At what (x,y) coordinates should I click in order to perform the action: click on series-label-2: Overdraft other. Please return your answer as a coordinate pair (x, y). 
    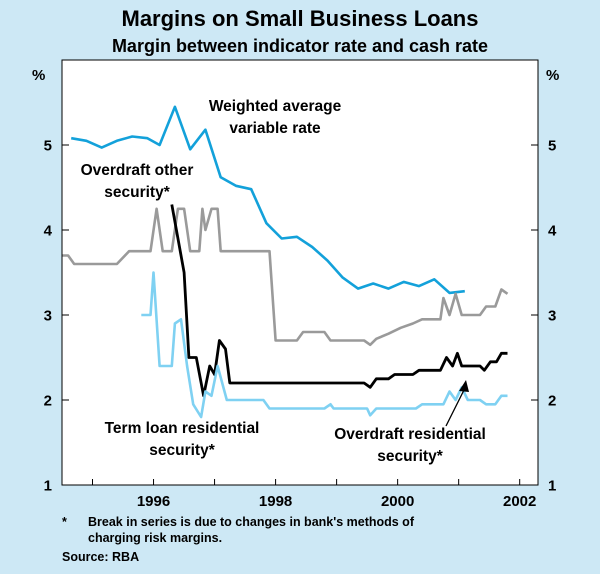
    Looking at the image, I should click on (137, 170).